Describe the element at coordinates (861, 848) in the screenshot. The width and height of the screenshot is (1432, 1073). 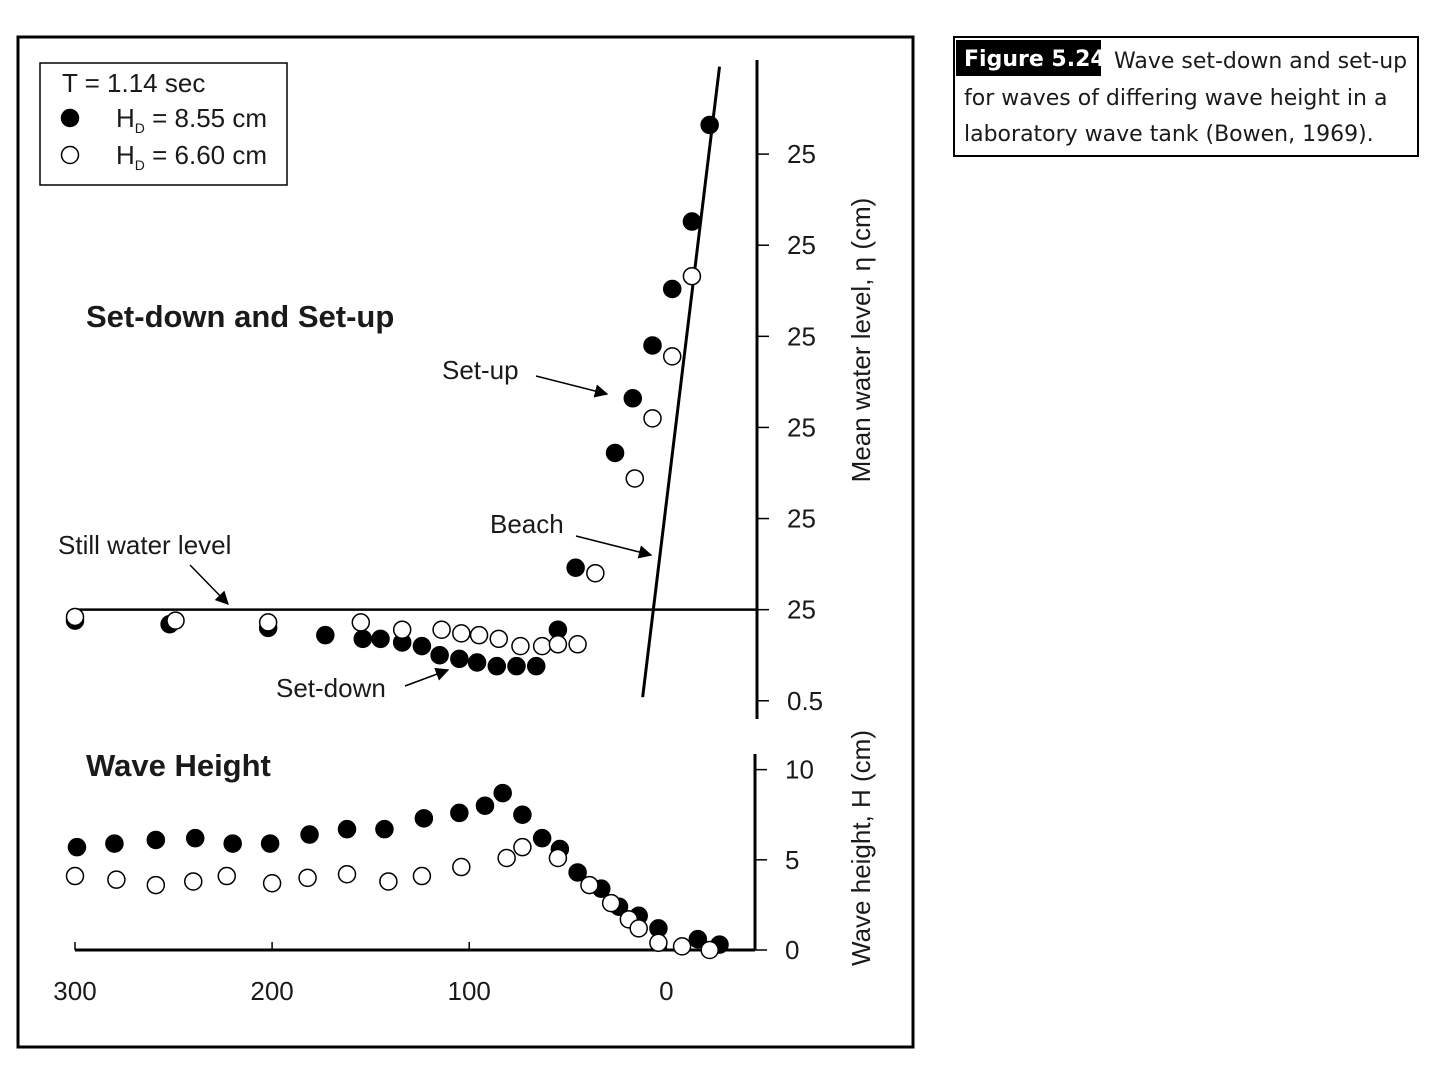
I see `y-axis-label: Wave height, H (cm)` at that location.